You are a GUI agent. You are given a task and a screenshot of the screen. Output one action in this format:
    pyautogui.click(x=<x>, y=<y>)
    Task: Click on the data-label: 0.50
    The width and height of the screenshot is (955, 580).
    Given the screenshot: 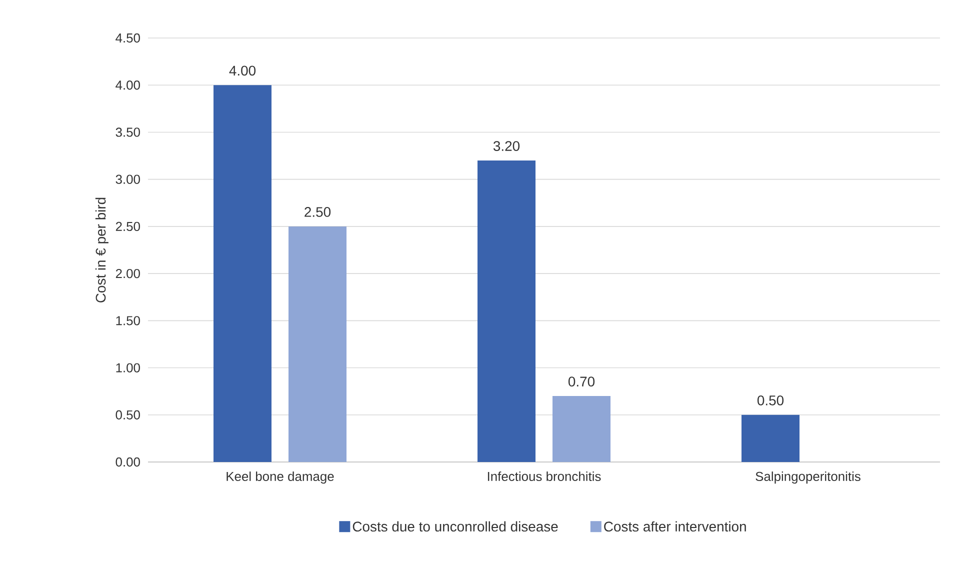 What is the action you would take?
    pyautogui.click(x=770, y=400)
    